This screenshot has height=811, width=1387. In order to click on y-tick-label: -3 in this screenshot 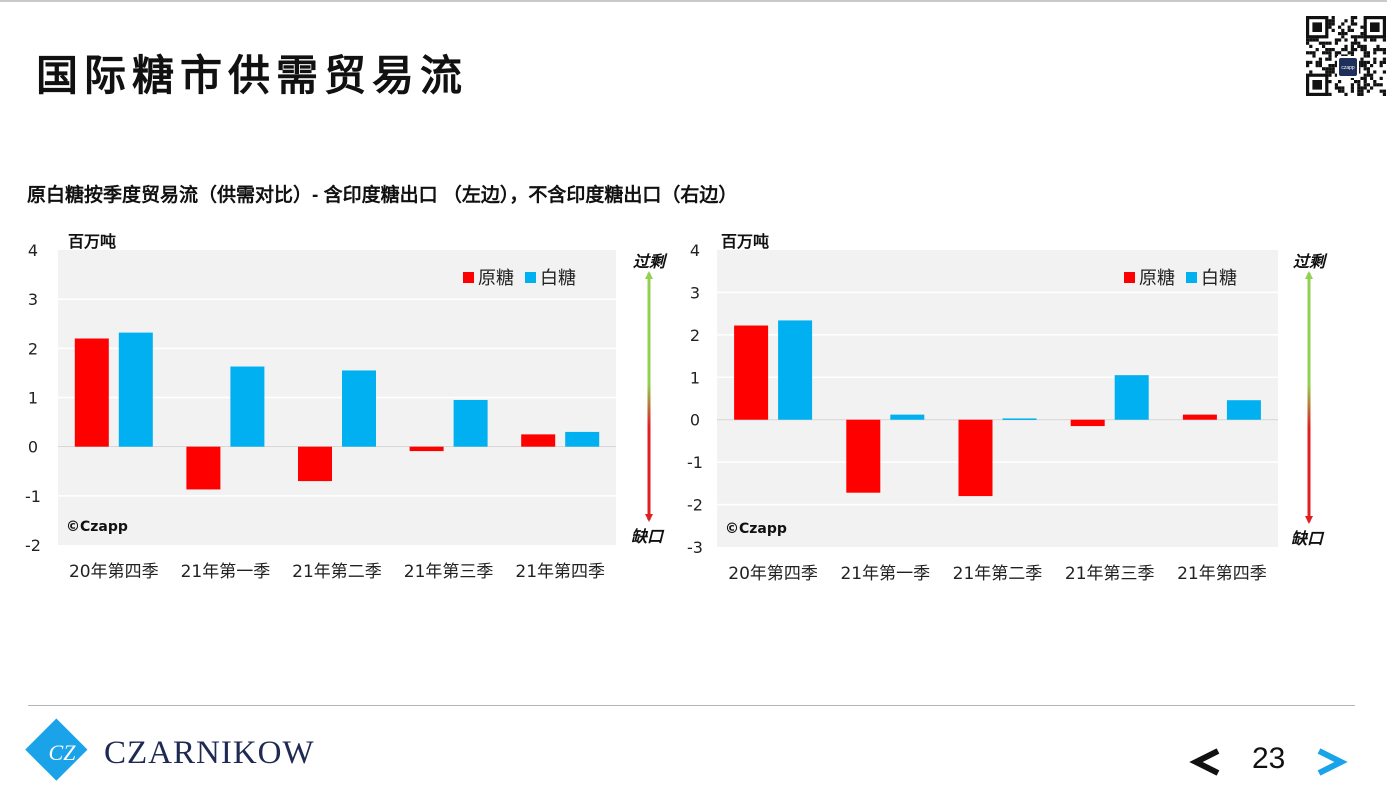, I will do `click(695, 547)`.